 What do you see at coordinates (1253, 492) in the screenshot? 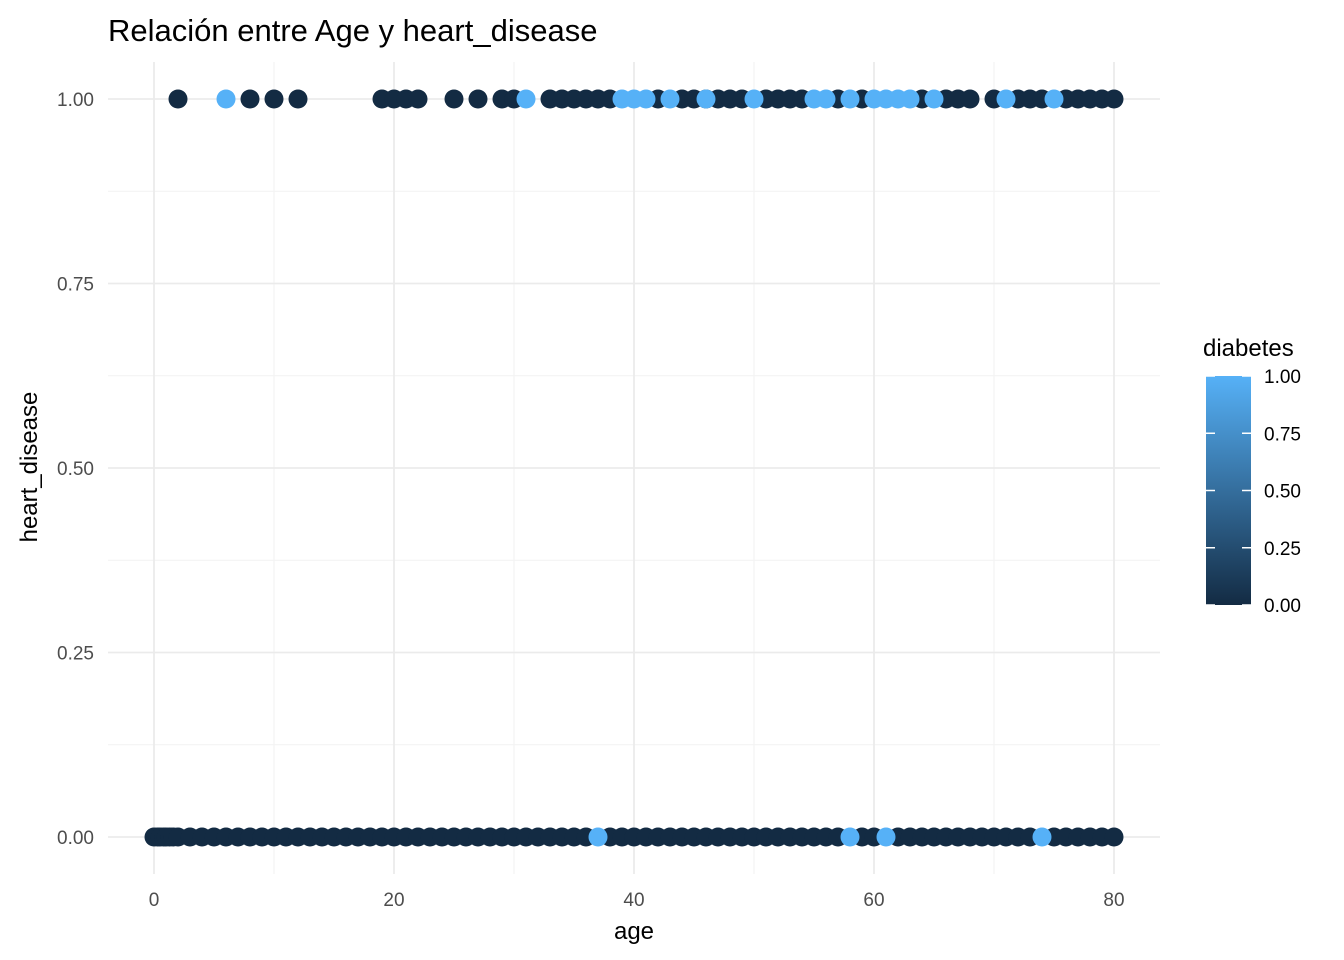
I see `legend-ticks: 0.00 0.25 0.50 0.75 1.00` at bounding box center [1253, 492].